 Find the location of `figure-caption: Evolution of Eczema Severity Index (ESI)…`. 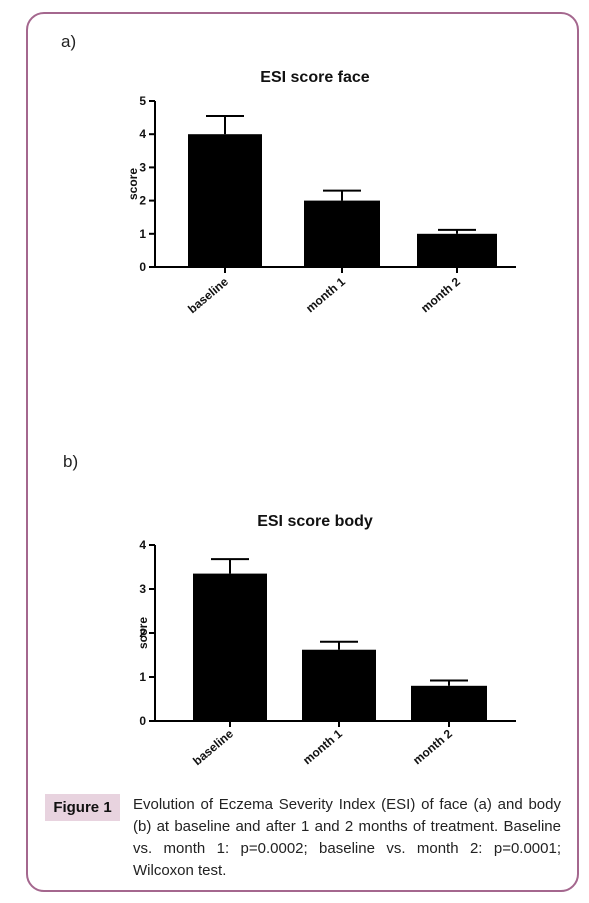

figure-caption: Evolution of Eczema Severity Index (ESI)… is located at coordinates (347, 837).